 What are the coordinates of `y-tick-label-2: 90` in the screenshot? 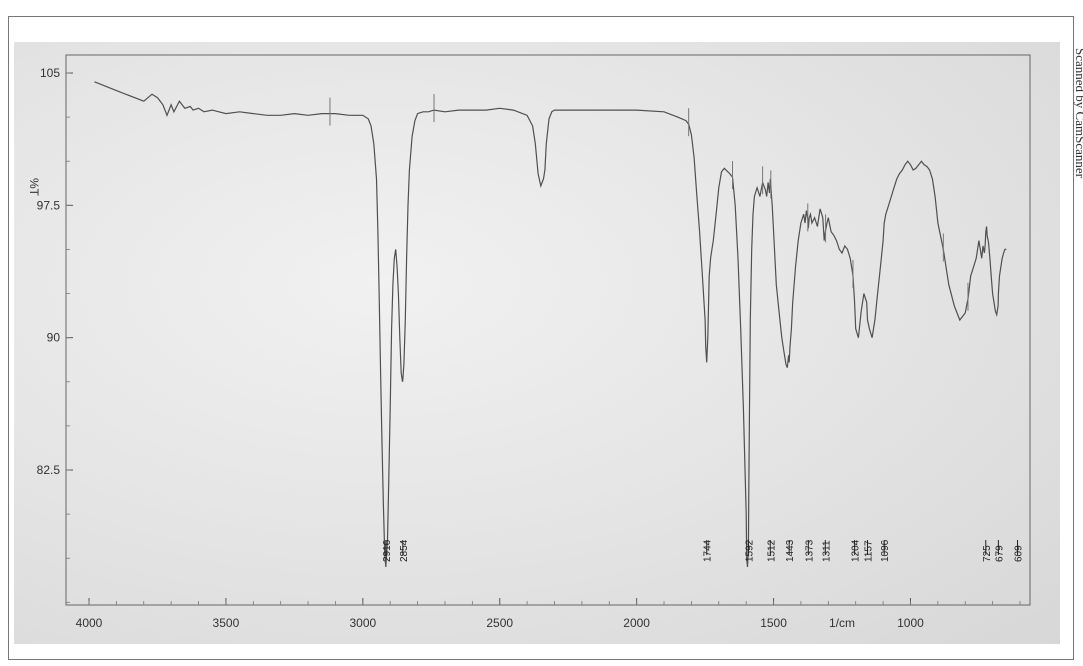 It's located at (54, 338).